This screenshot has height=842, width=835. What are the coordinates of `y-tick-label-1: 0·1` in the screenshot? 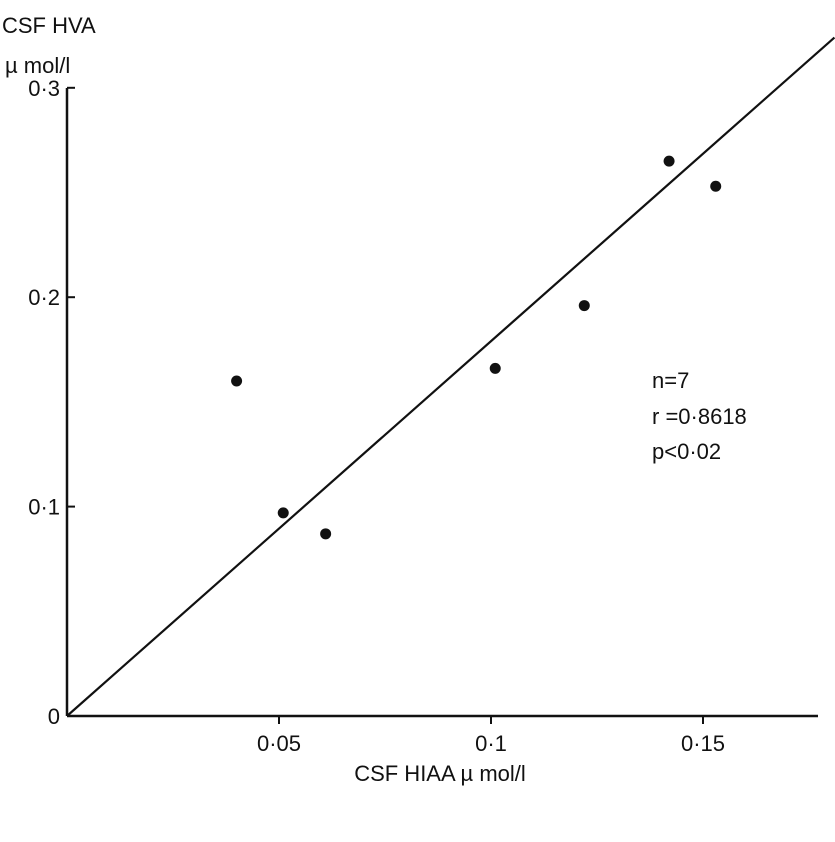 It's located at (44, 507).